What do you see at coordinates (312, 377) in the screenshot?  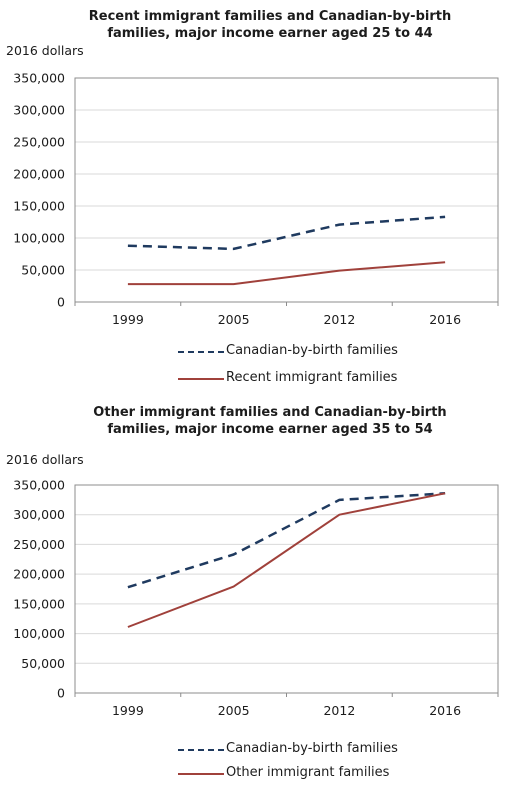 I see `legend-label: Recent immigrant families` at bounding box center [312, 377].